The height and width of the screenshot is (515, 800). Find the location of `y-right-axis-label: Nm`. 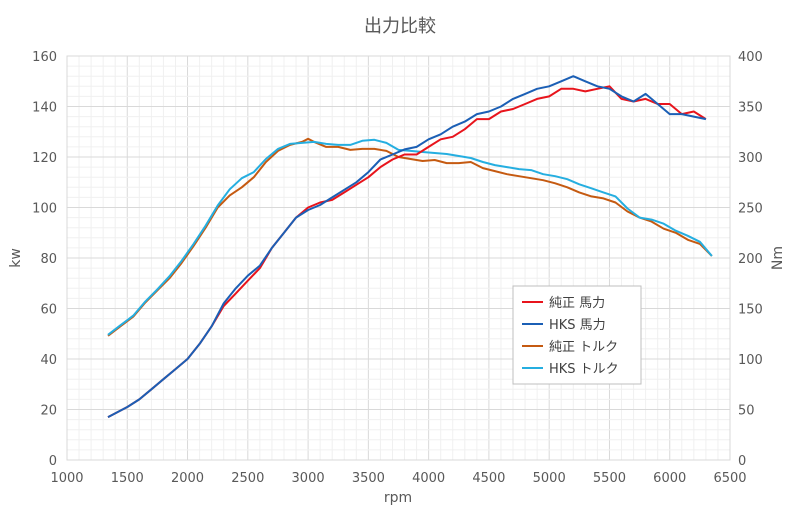

y-right-axis-label: Nm is located at coordinates (778, 258).